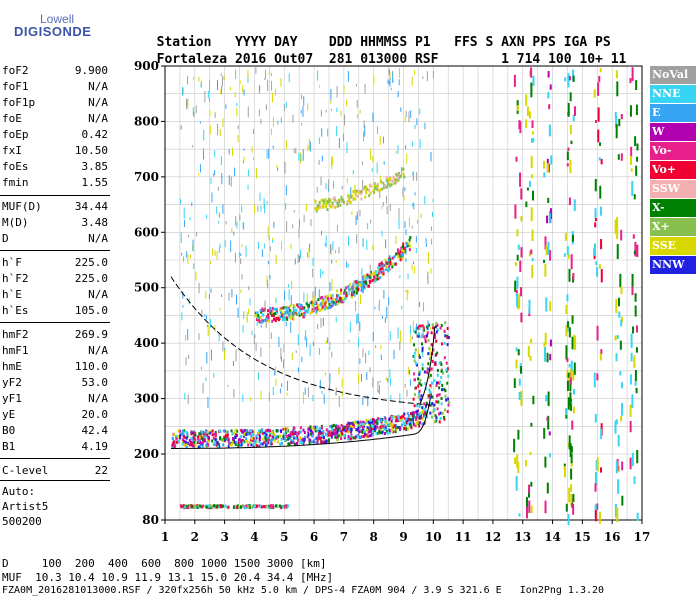  Describe the element at coordinates (422, 42) in the screenshot. I see `header-label: P1` at that location.